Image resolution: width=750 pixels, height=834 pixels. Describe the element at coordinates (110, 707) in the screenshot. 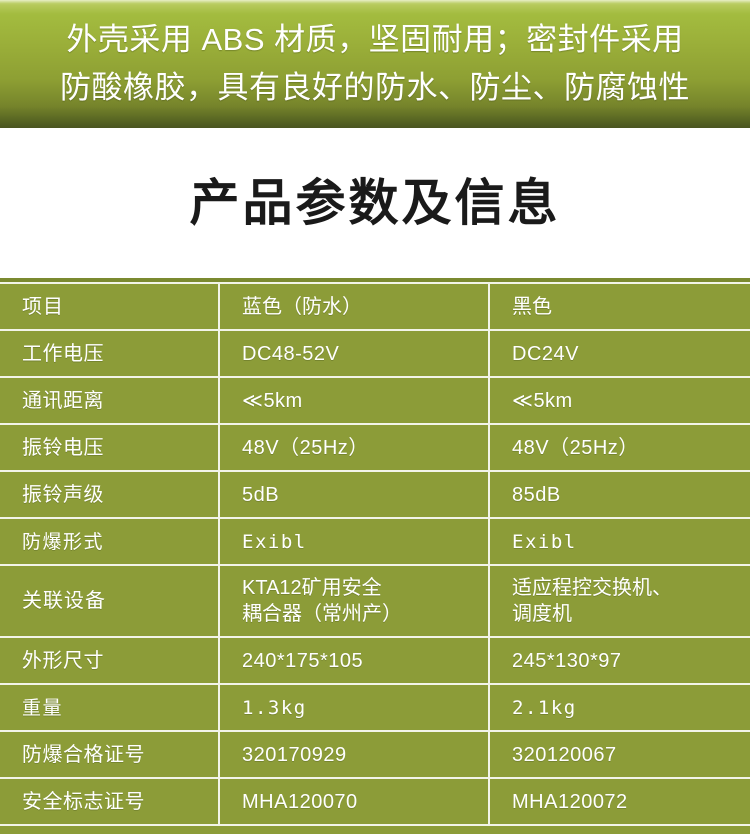

I see `table-cell-label: 重量` at that location.